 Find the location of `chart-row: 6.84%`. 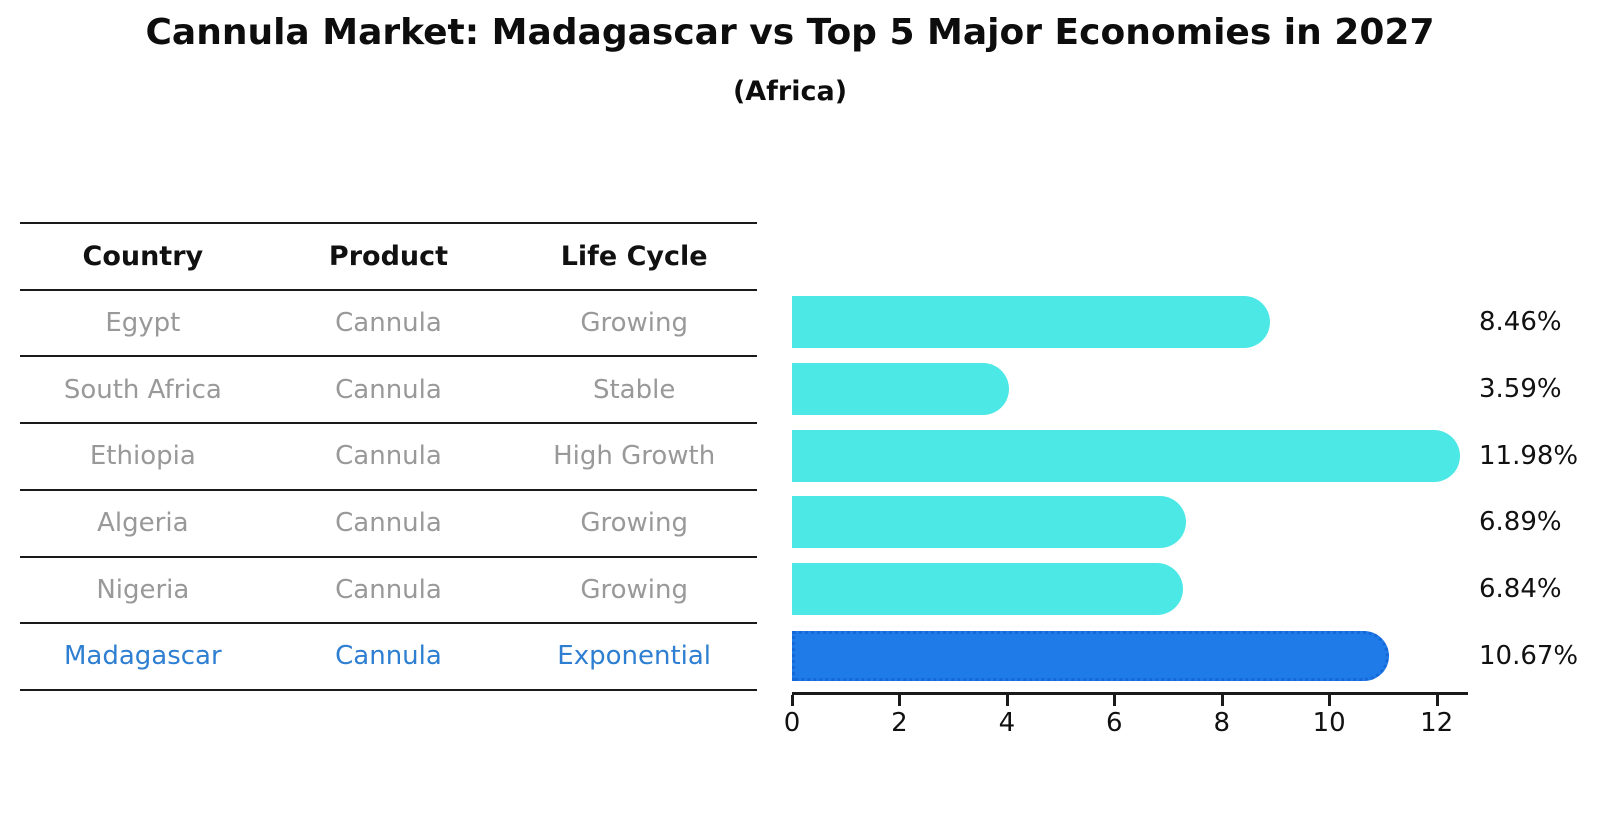

chart-row: 6.84% is located at coordinates (802, 589).